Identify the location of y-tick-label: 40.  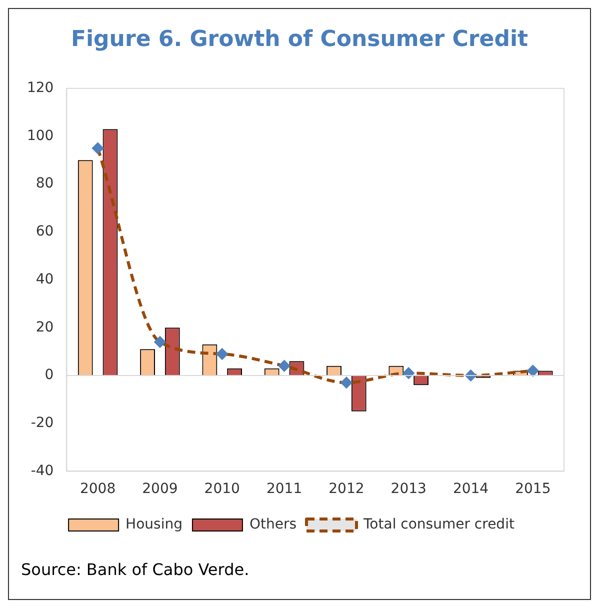
(45, 279).